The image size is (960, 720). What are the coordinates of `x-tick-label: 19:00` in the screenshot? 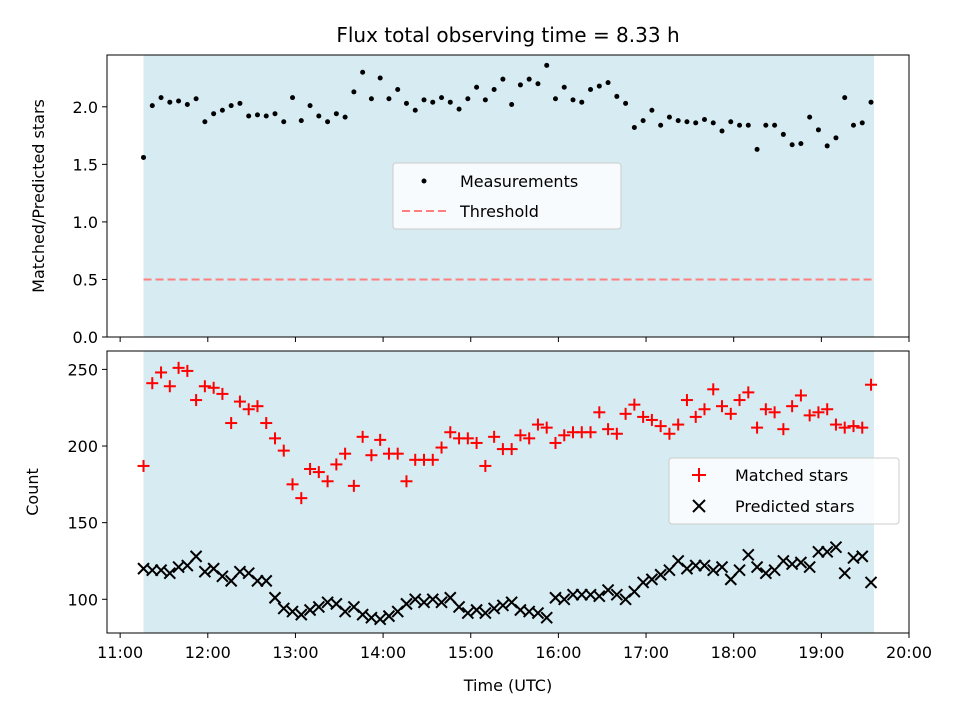 It's located at (821, 652).